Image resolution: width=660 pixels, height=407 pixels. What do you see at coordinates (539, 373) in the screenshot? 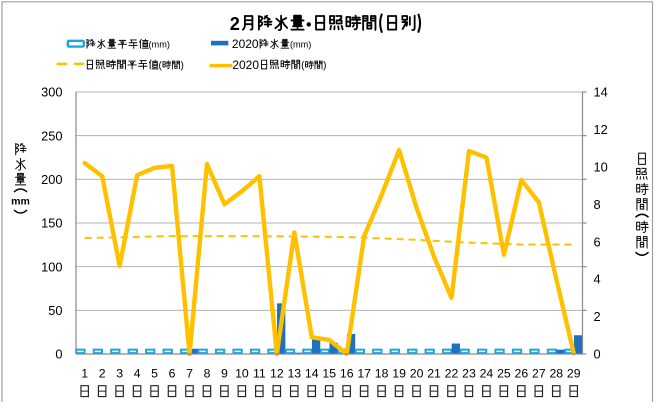
I see `svg-text: 27` at bounding box center [539, 373].